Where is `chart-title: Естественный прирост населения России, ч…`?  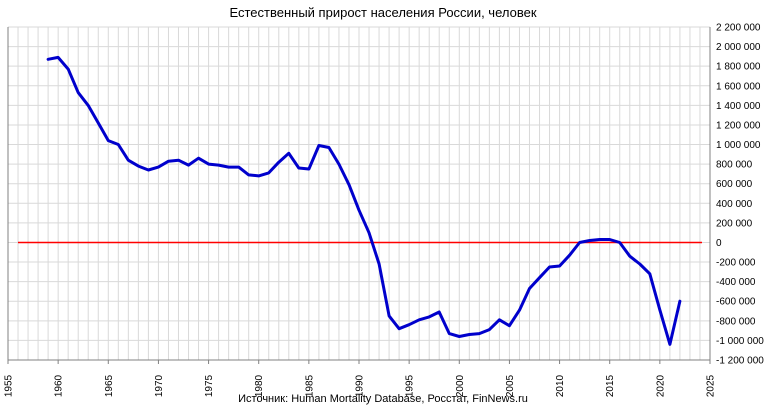 chart-title: Естественный прирост населения России, ч… is located at coordinates (382, 12).